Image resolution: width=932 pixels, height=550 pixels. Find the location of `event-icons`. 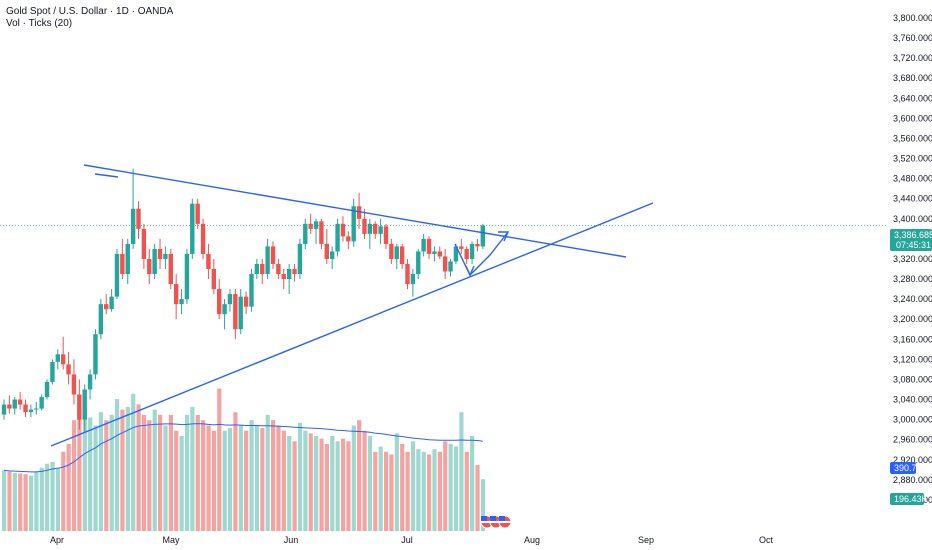

event-icons is located at coordinates (496, 522).